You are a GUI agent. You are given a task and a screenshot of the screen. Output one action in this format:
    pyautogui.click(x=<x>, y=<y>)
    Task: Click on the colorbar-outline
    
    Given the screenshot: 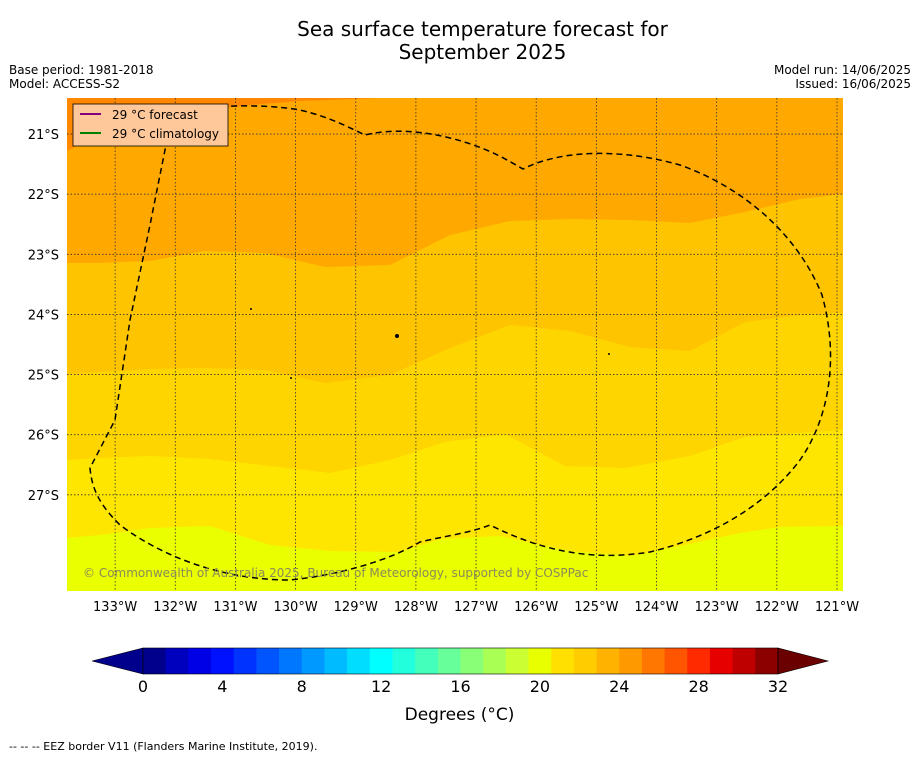 What is the action you would take?
    pyautogui.click(x=460, y=661)
    